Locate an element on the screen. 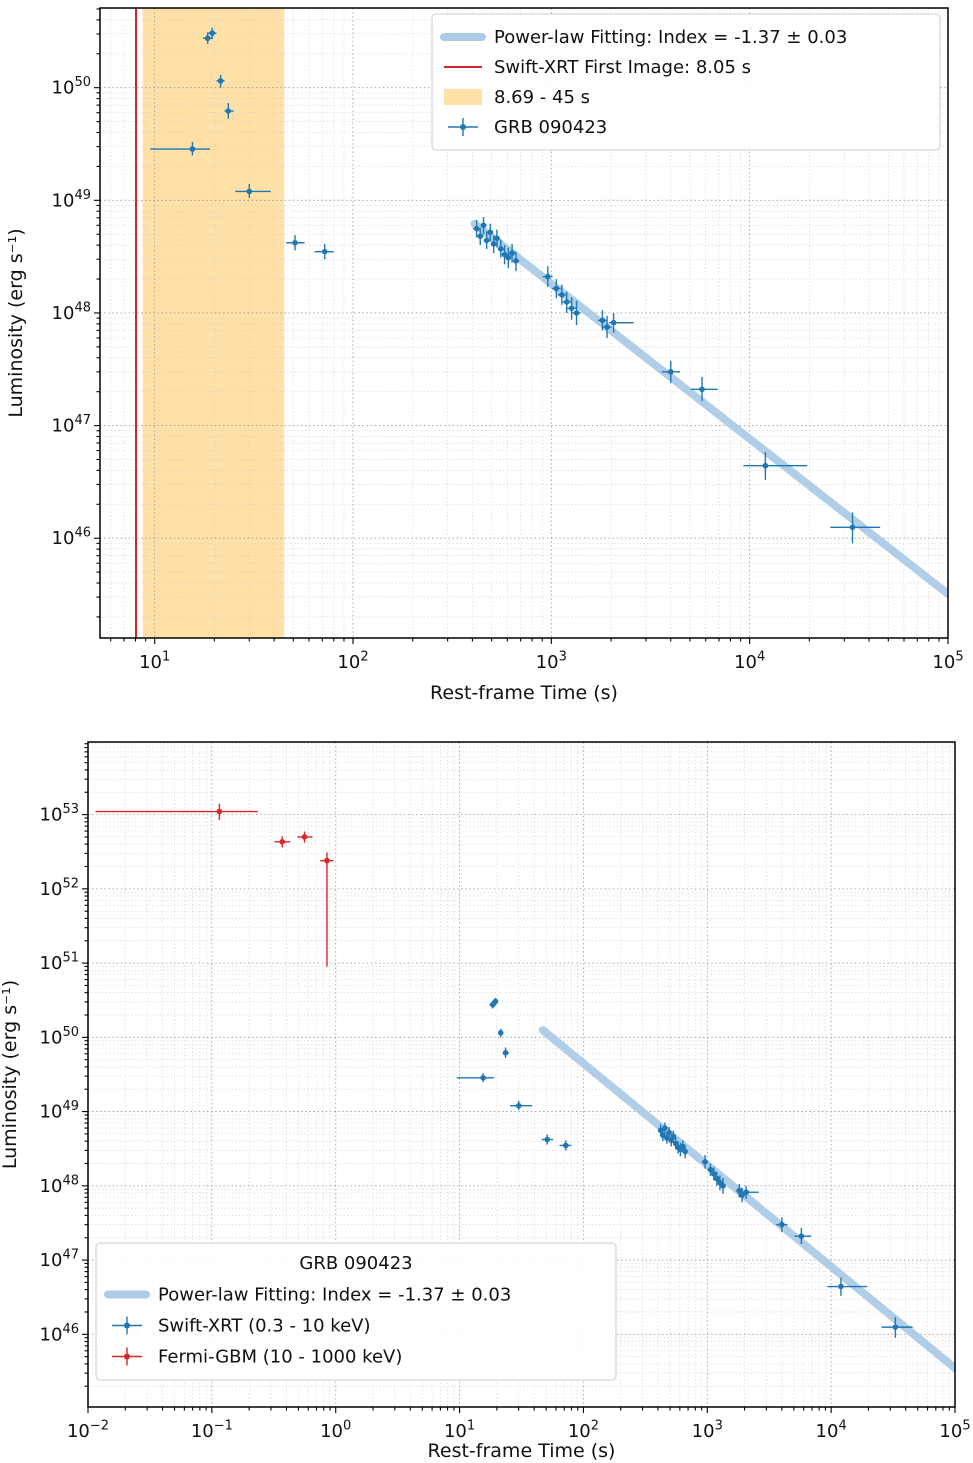  x-tick-labels: 10⁻² 10⁻¹ 10⁰ 10¹ 10² 10³ 10⁴ 10⁵ is located at coordinates (519, 1430).